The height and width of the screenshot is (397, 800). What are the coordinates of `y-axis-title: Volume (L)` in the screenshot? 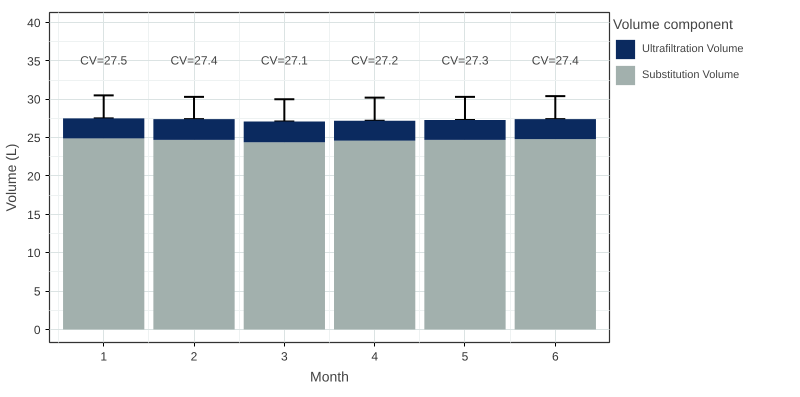 It's located at (11, 178).